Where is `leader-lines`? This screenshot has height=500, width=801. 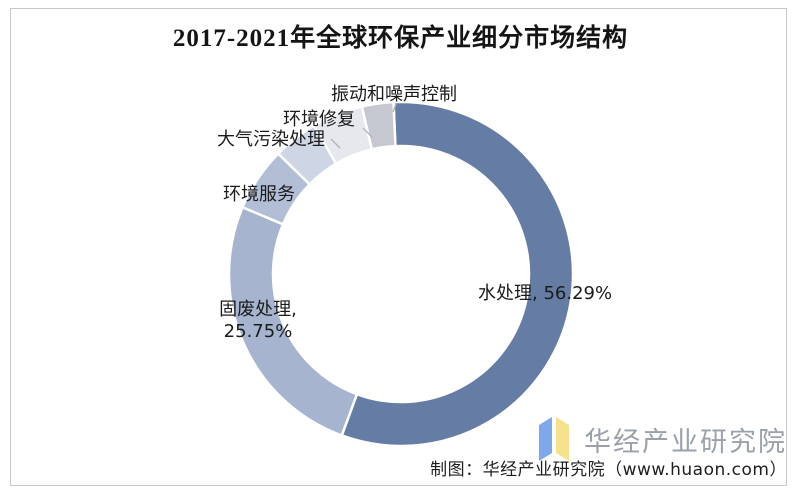
leader-lines is located at coordinates (363, 126).